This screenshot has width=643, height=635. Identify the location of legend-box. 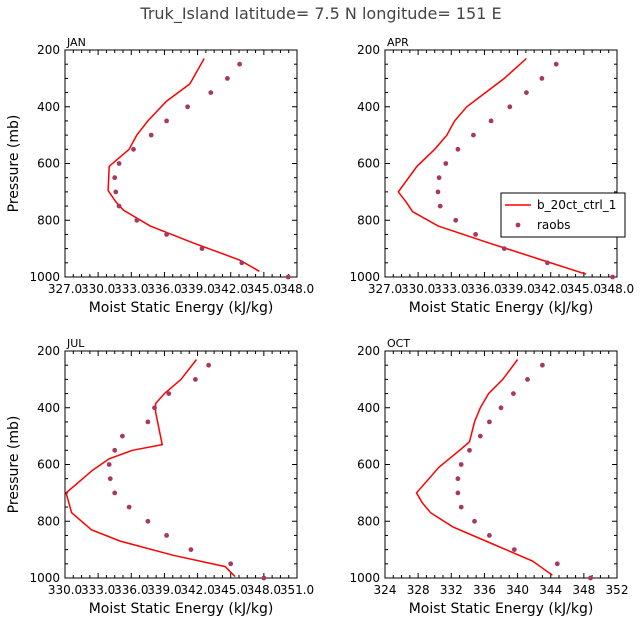
(563, 215).